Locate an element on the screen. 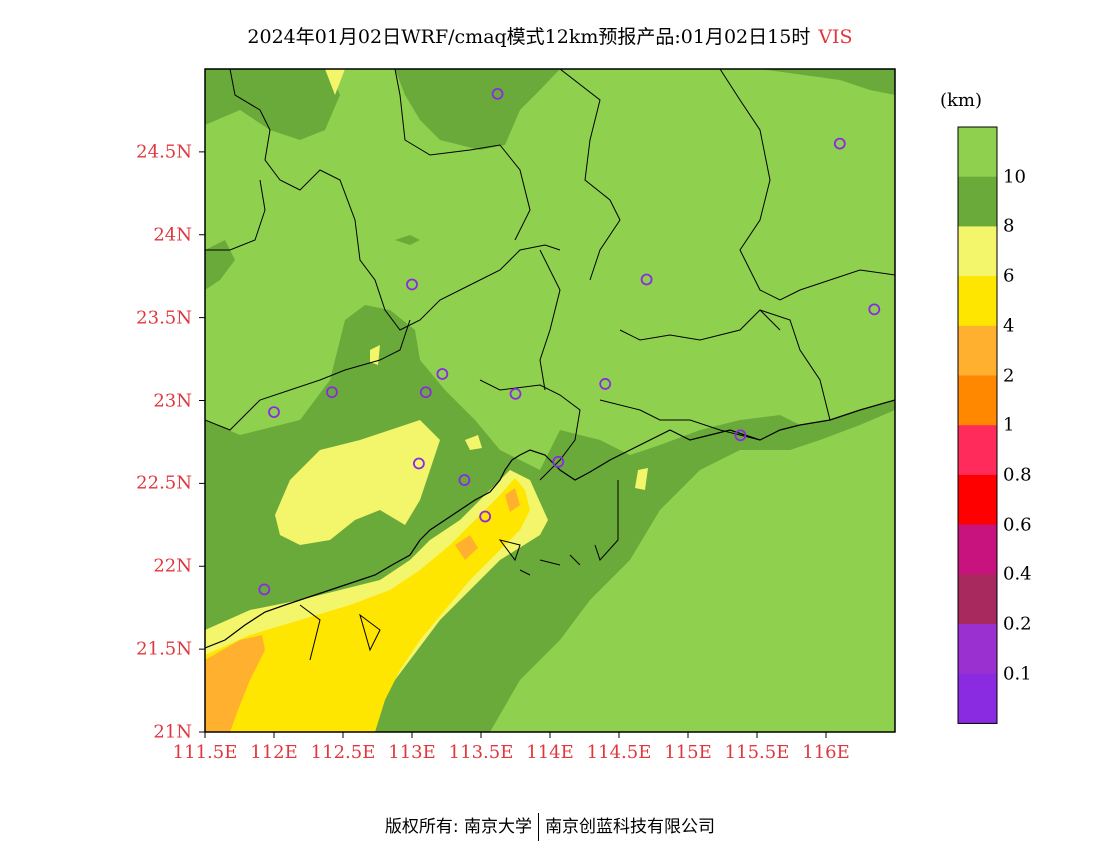  copyright-right: 南京创蓝科技有限公司 is located at coordinates (630, 827).